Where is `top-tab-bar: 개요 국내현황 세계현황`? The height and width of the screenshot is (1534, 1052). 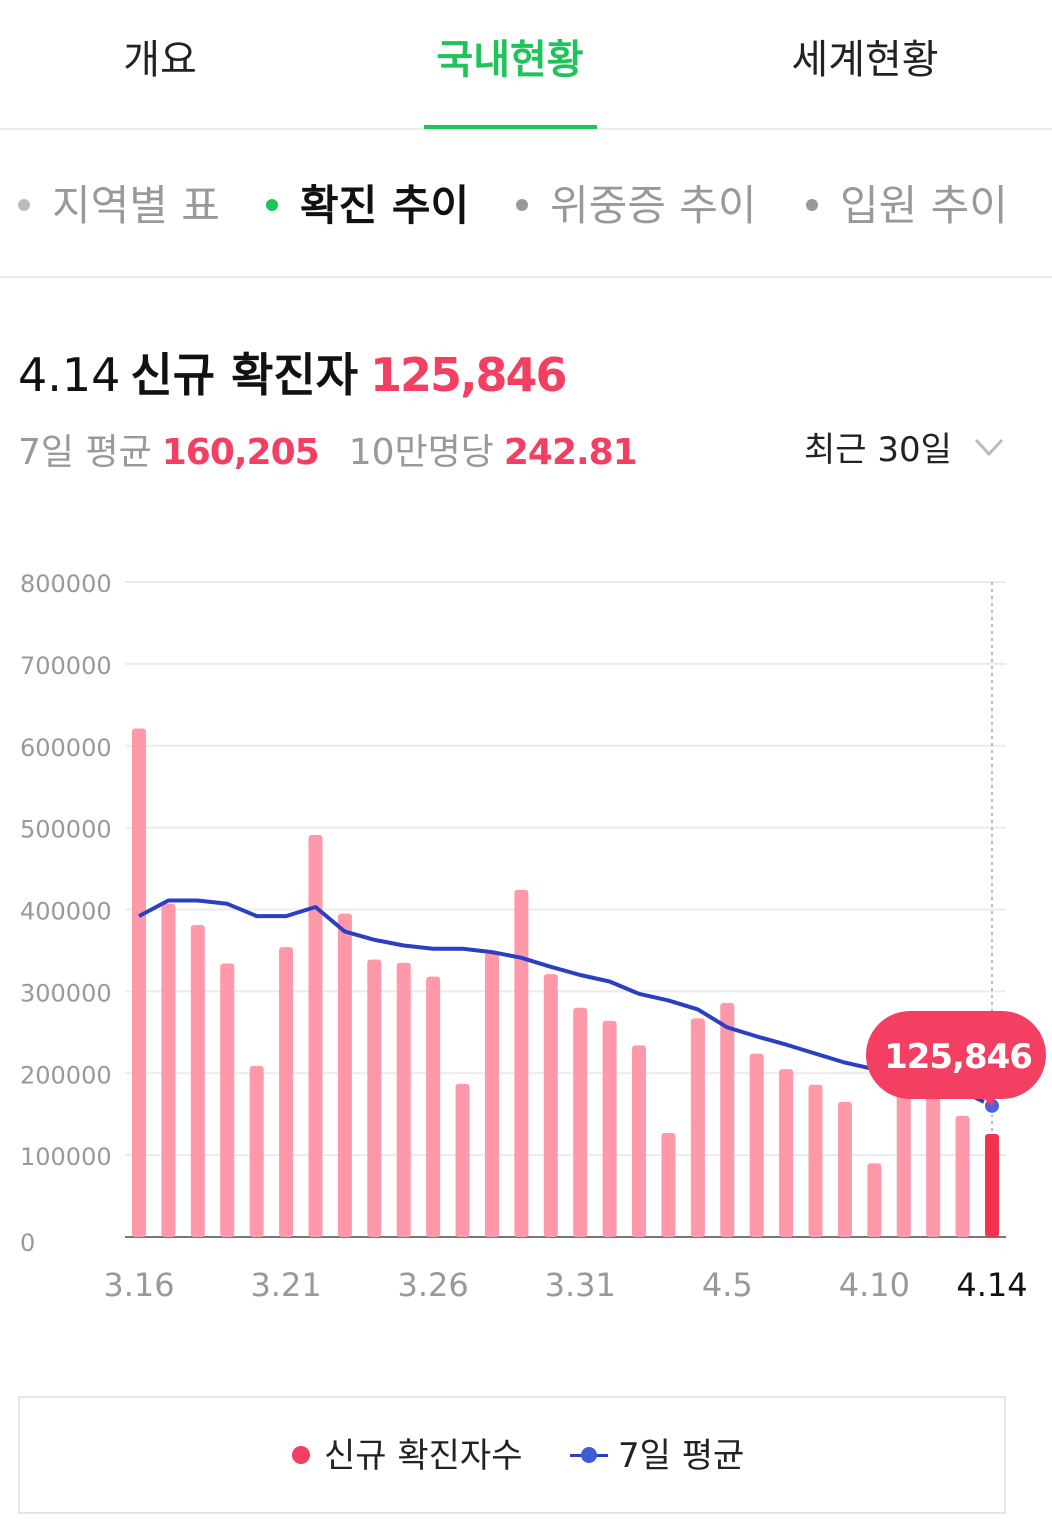 top-tab-bar: 개요 국내현황 세계현황 is located at coordinates (526, 65).